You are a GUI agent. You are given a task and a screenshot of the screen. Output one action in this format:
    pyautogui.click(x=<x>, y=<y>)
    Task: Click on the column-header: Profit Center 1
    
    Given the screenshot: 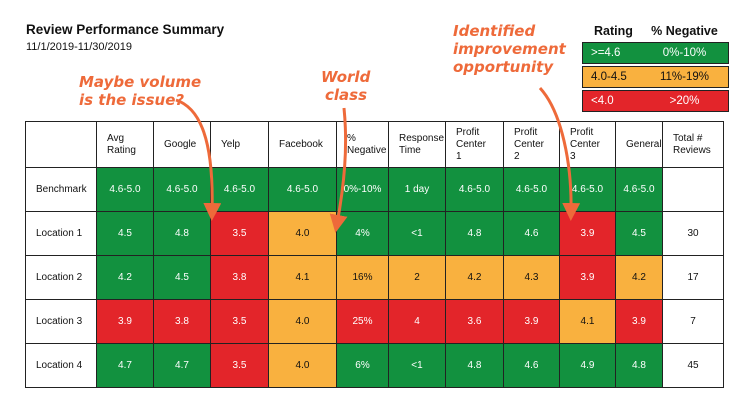 What is the action you would take?
    pyautogui.click(x=474, y=144)
    